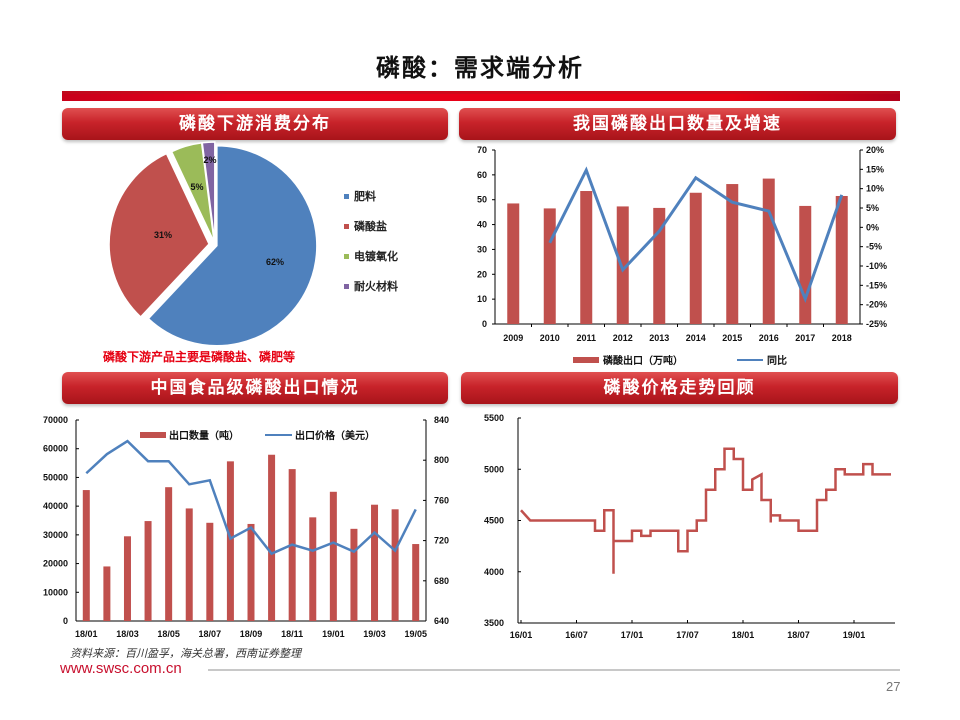 The width and height of the screenshot is (960, 720). I want to click on export-panel-title: 我国磷酸出口数量及增速, so click(677, 124).